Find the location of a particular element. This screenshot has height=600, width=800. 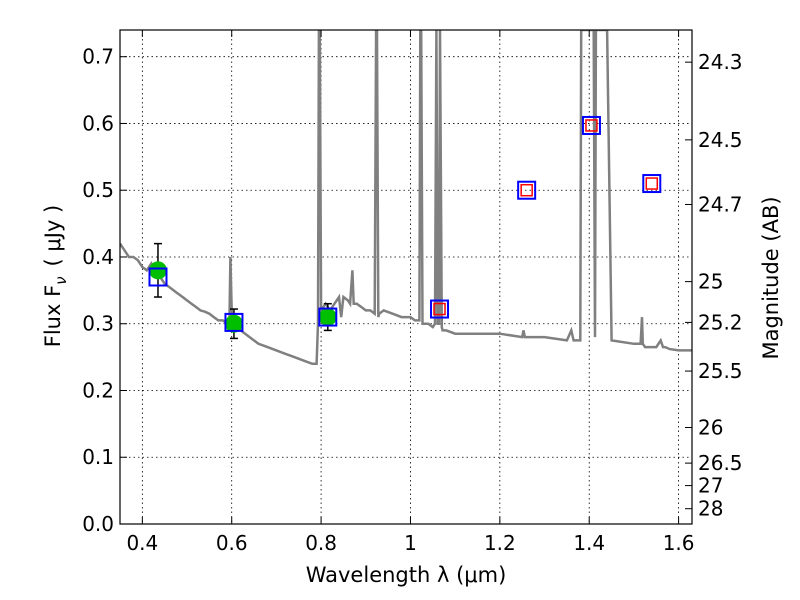

y-tick-label: 0.3 is located at coordinates (98, 324).